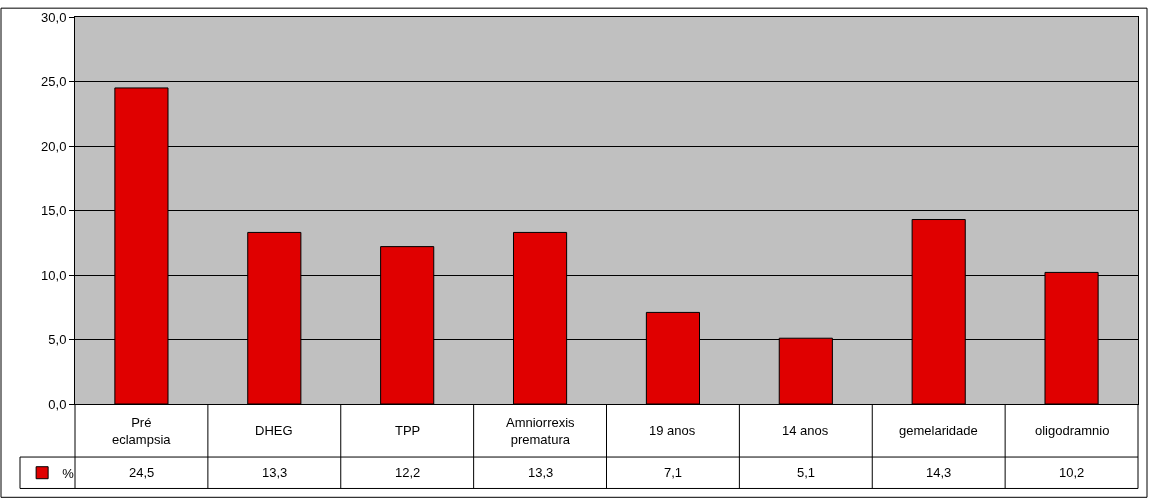  What do you see at coordinates (806, 472) in the screenshot?
I see `data-label: 5,1` at bounding box center [806, 472].